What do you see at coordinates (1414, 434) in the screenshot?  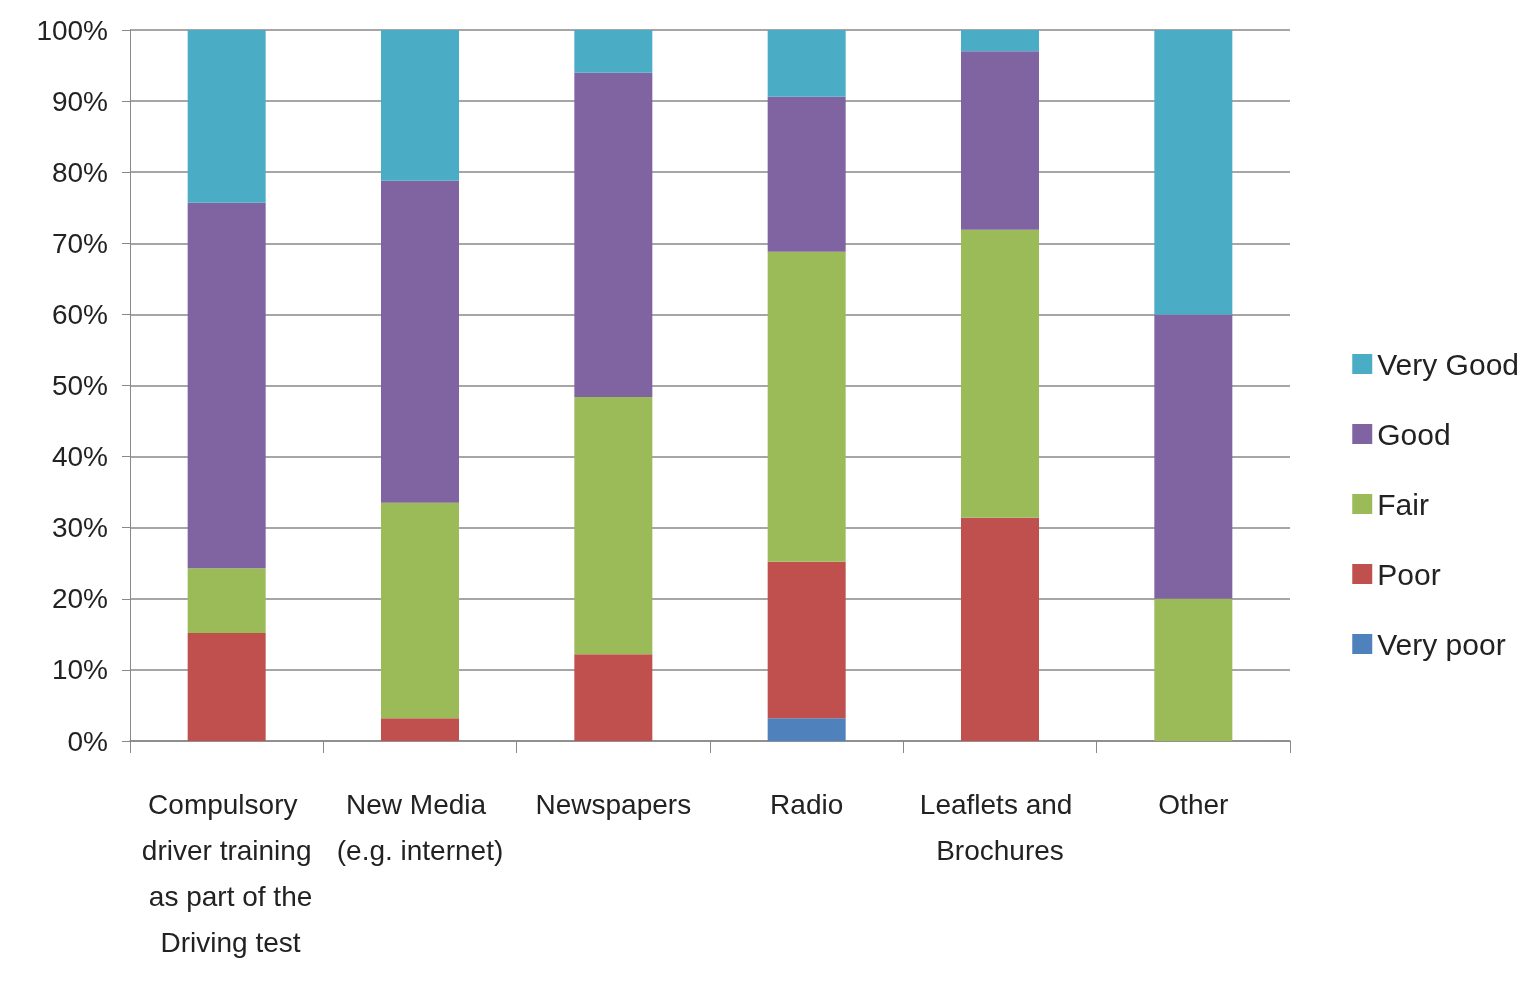 I see `legend-label: Good` at bounding box center [1414, 434].